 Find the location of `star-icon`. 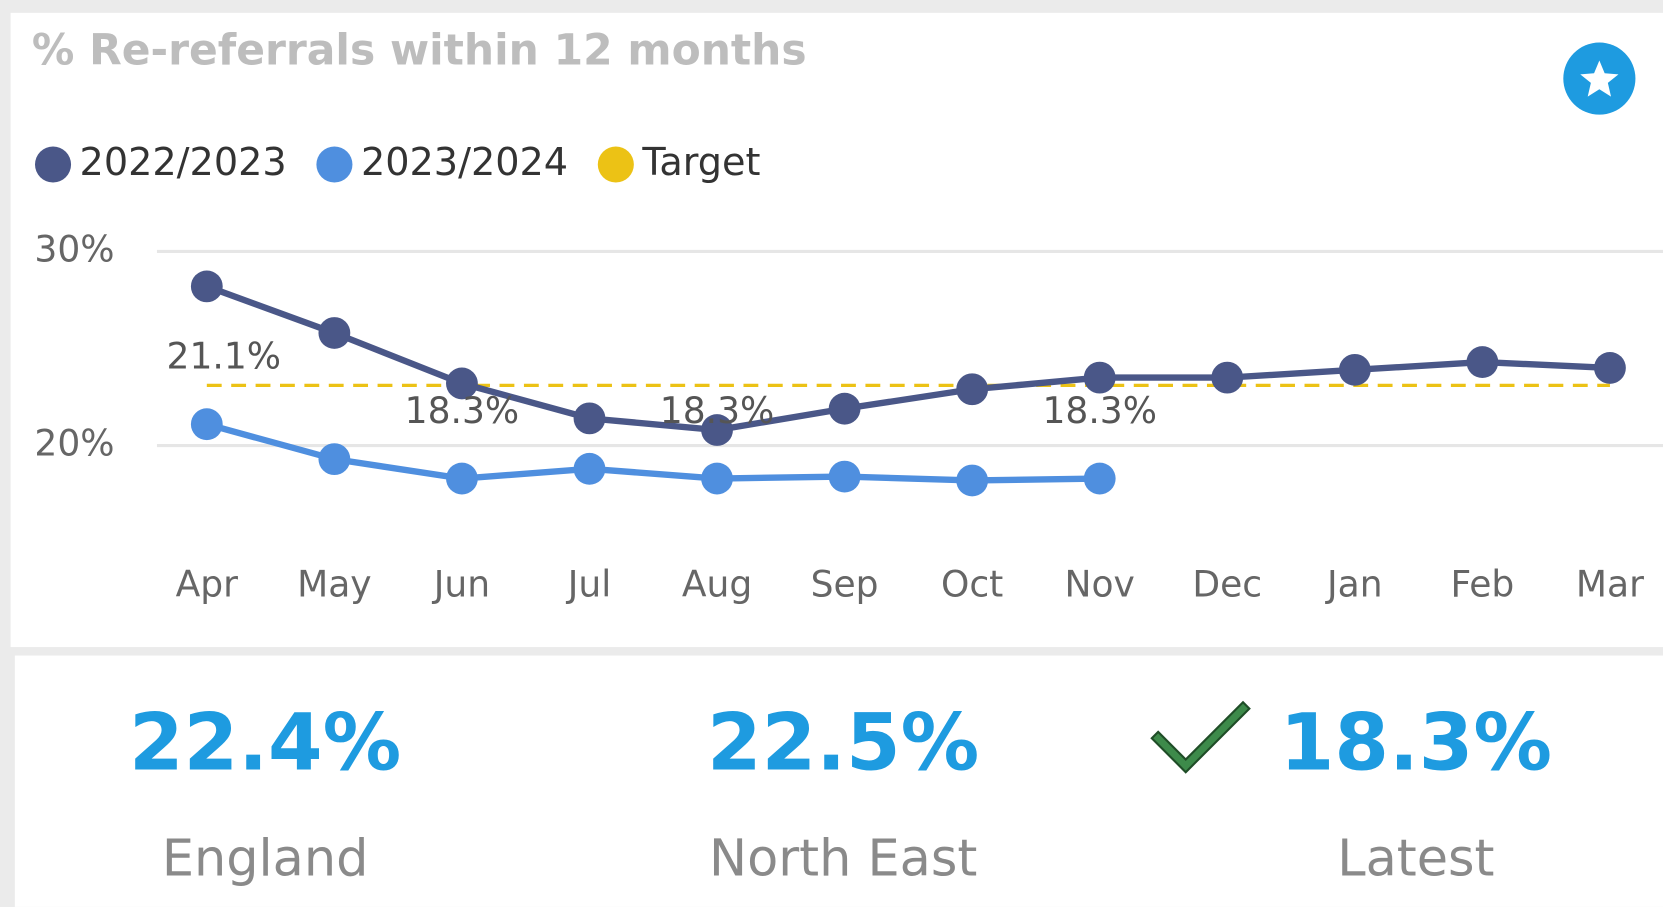

star-icon is located at coordinates (1599, 78).